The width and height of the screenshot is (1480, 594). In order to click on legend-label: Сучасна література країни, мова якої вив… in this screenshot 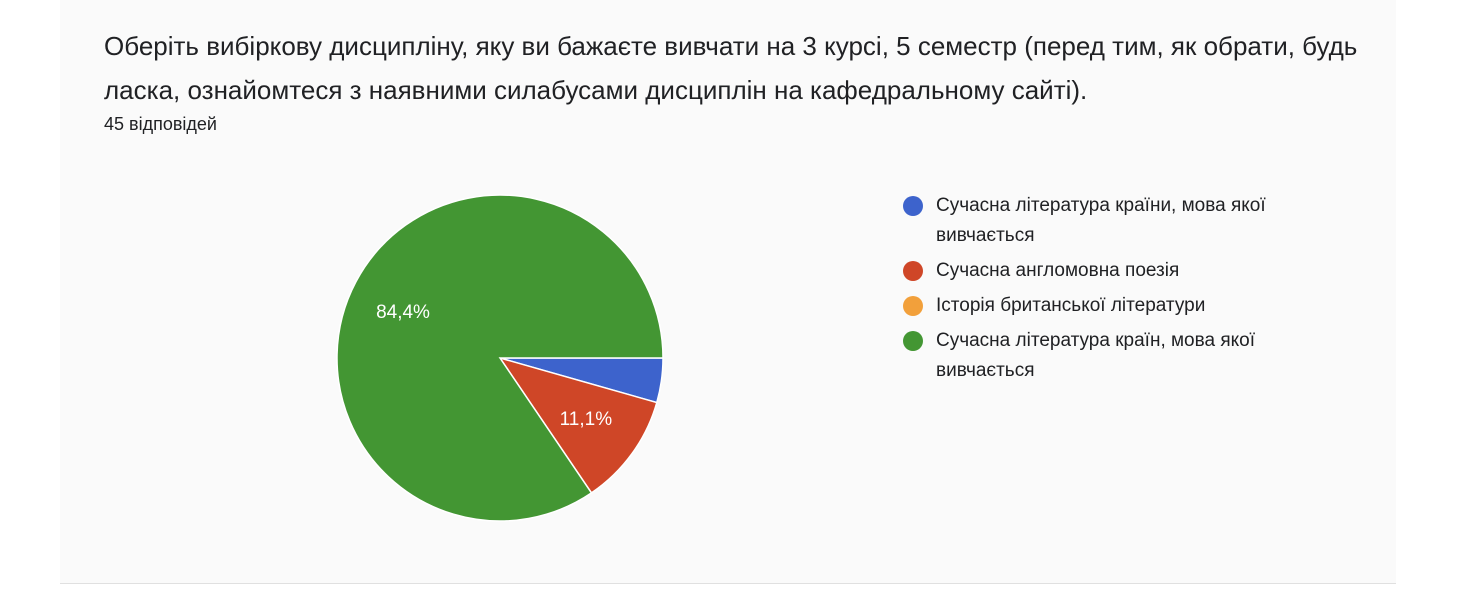, I will do `click(1101, 220)`.